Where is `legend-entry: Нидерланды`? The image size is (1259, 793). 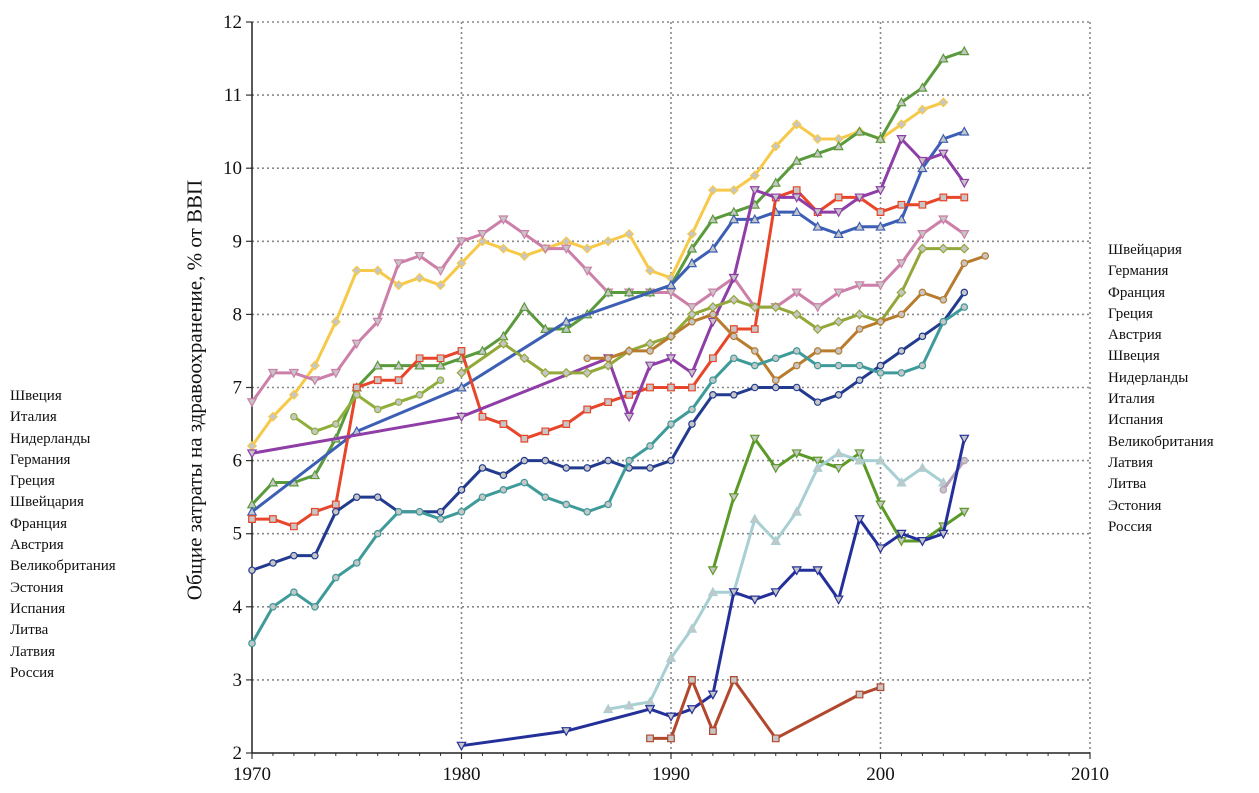
legend-entry: Нидерланды is located at coordinates (1148, 377).